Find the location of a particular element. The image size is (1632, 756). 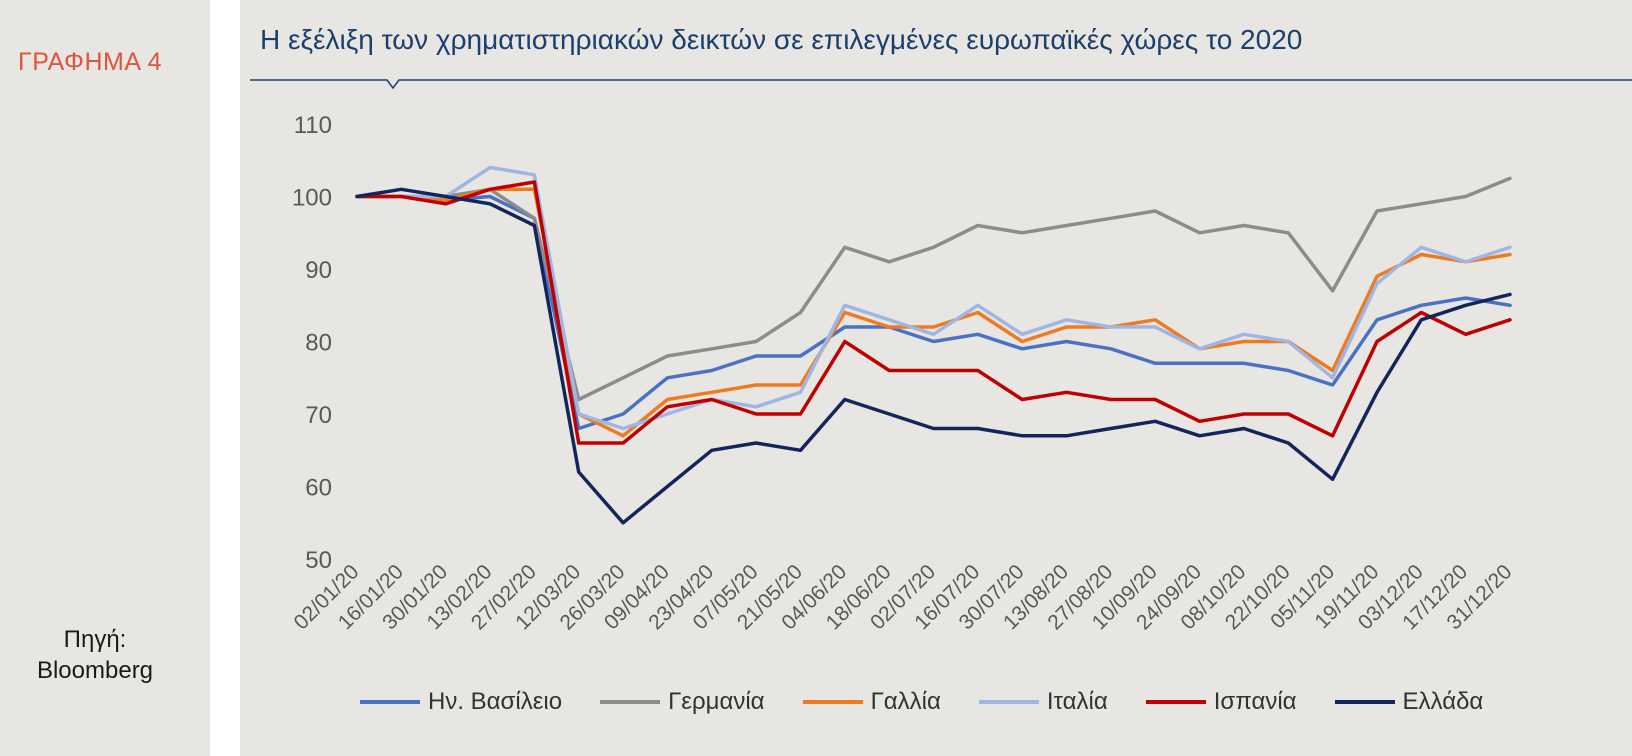

y-tick-label: 100 is located at coordinates (312, 198).